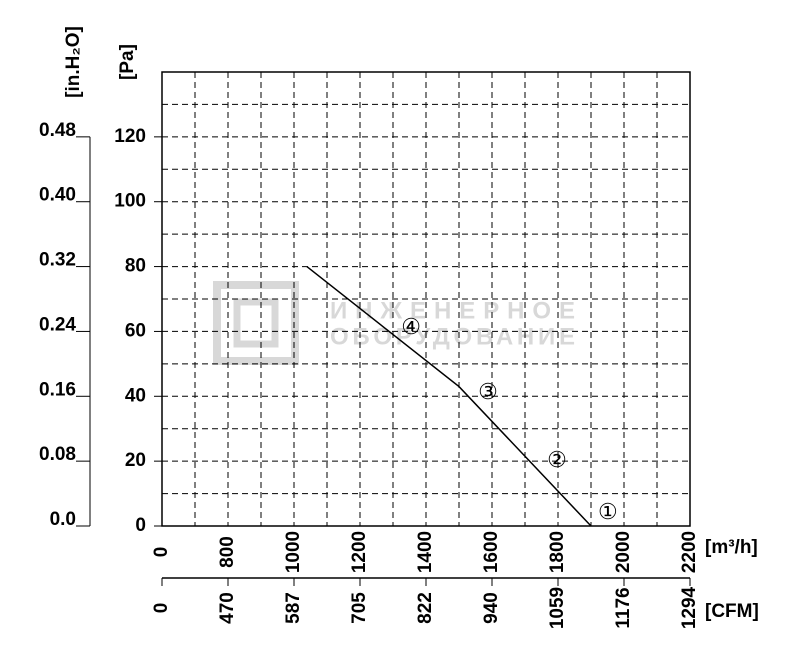 Image resolution: width=791 pixels, height=647 pixels. I want to click on x2-tick-label: 1294, so click(689, 607).